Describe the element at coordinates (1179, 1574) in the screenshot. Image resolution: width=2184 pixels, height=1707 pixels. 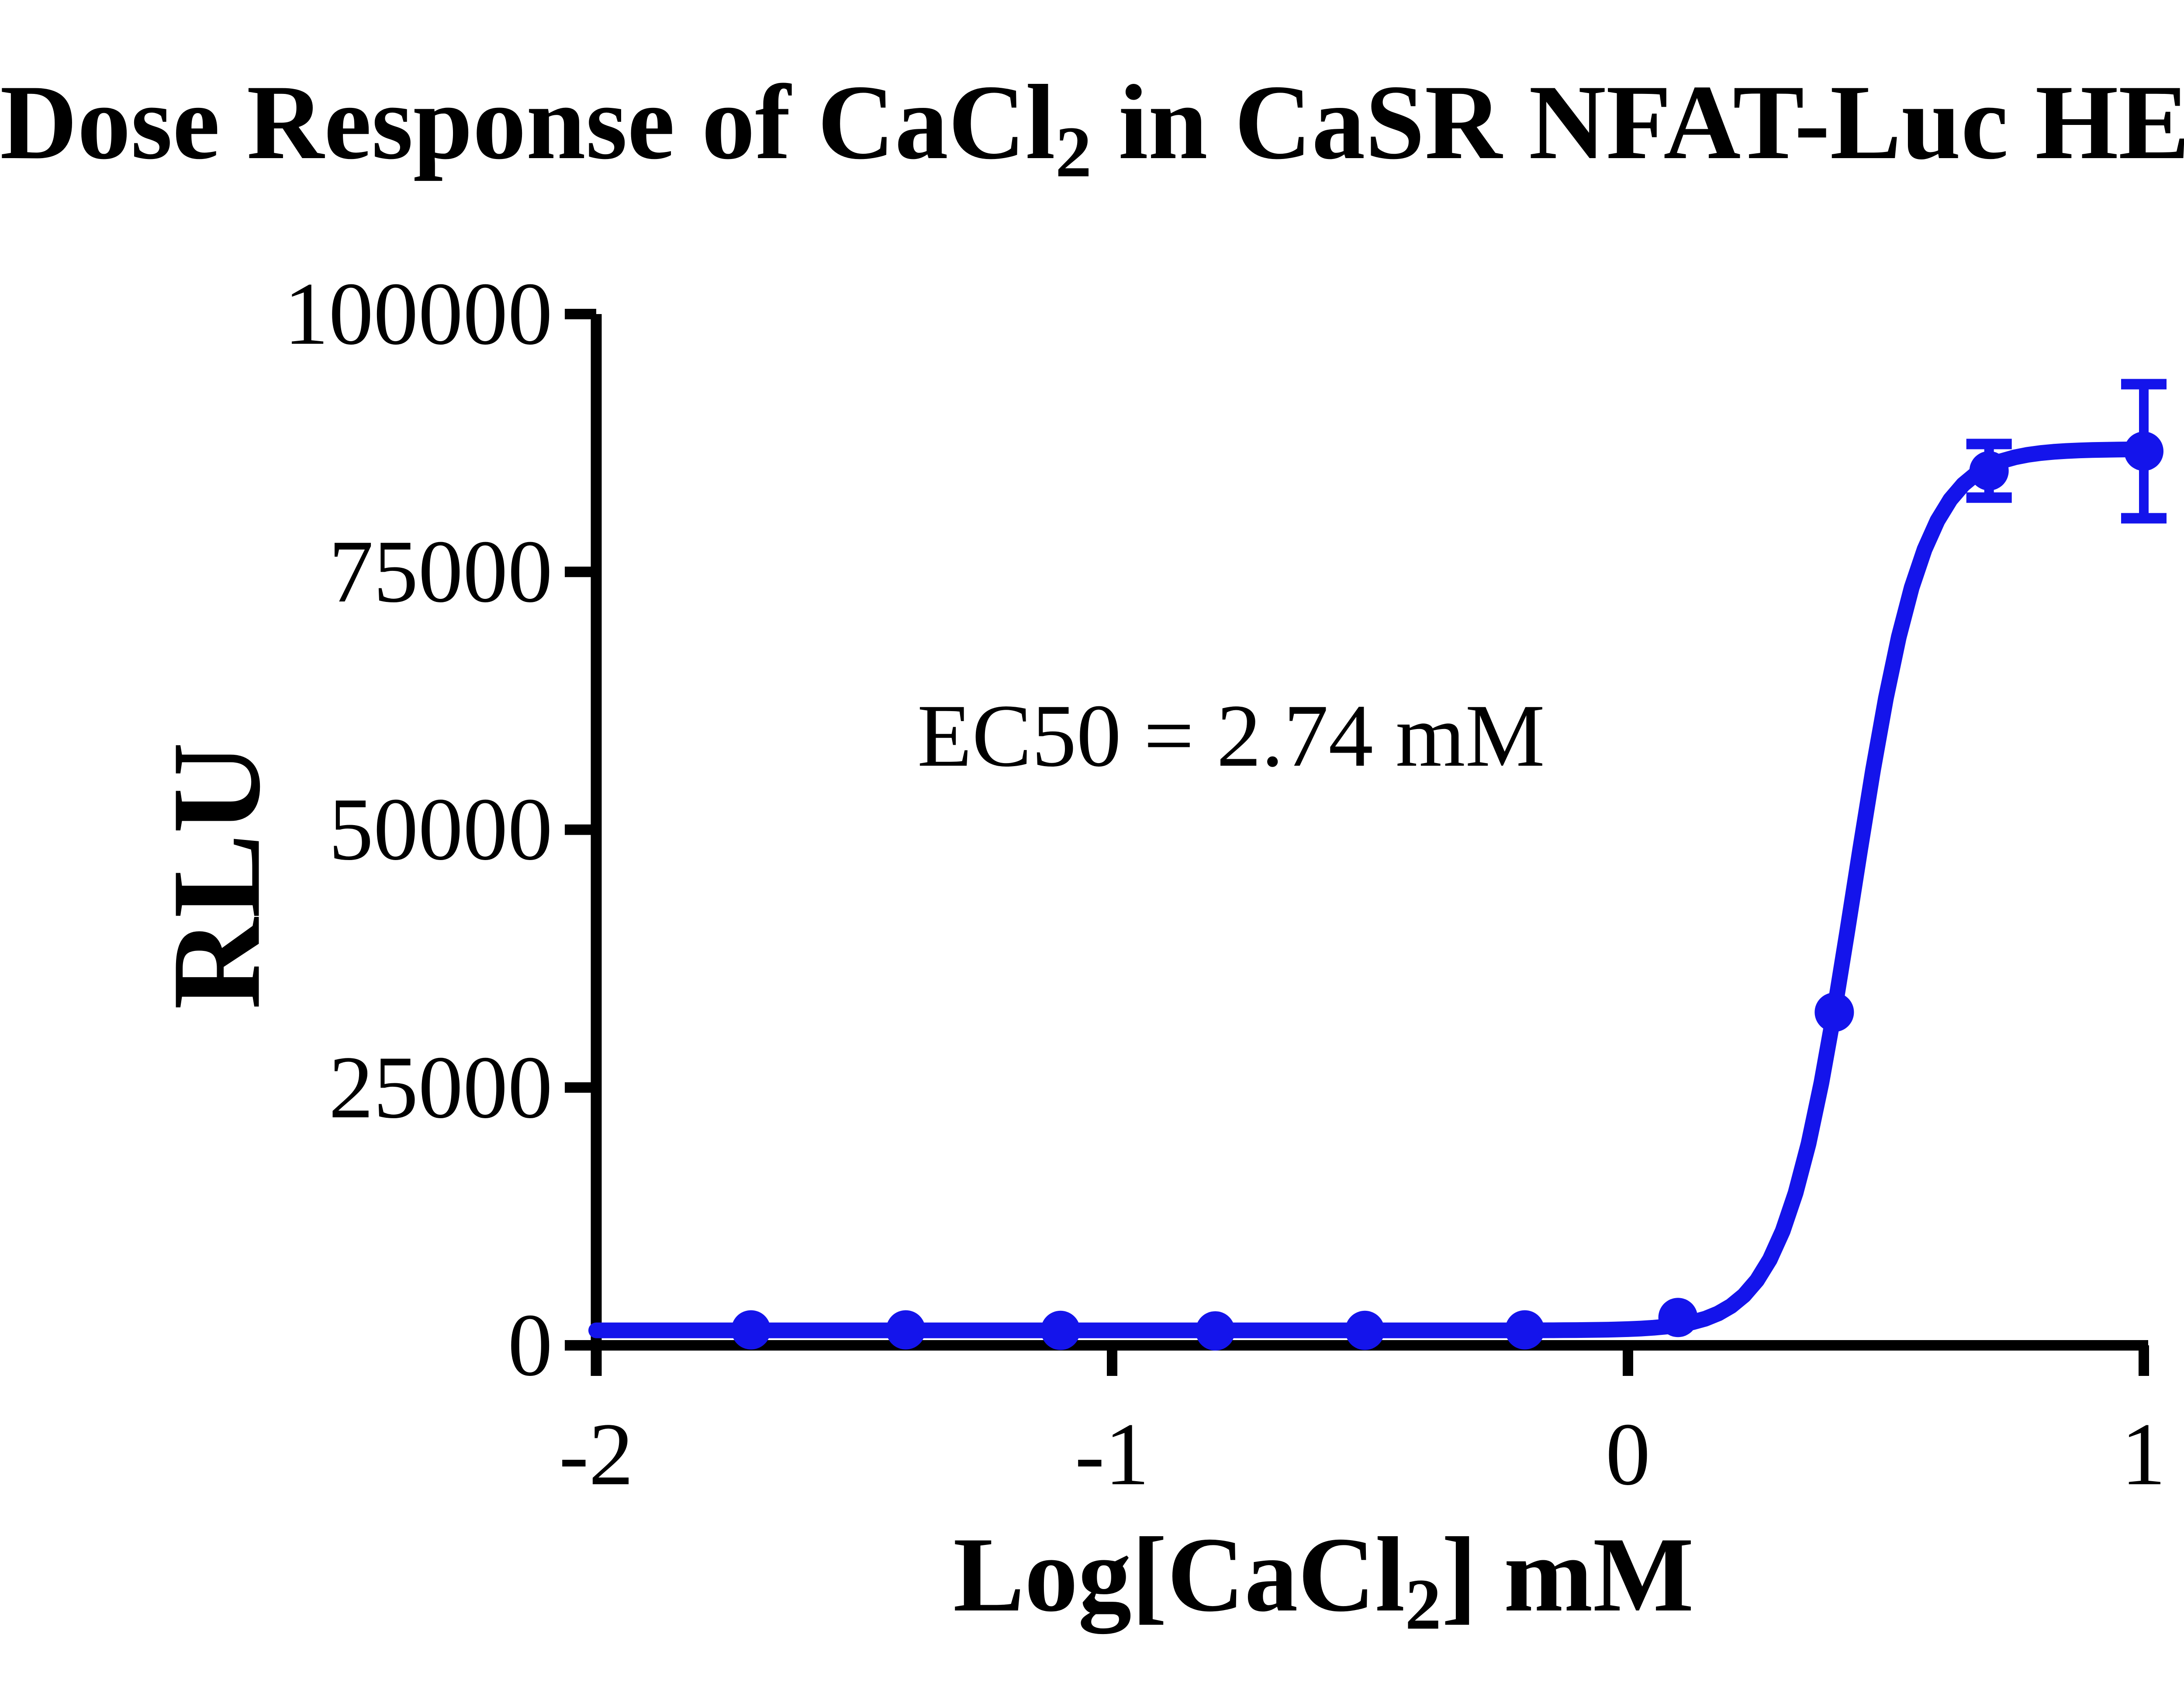
I see `x-axis-label-text: Log[CaCl` at that location.